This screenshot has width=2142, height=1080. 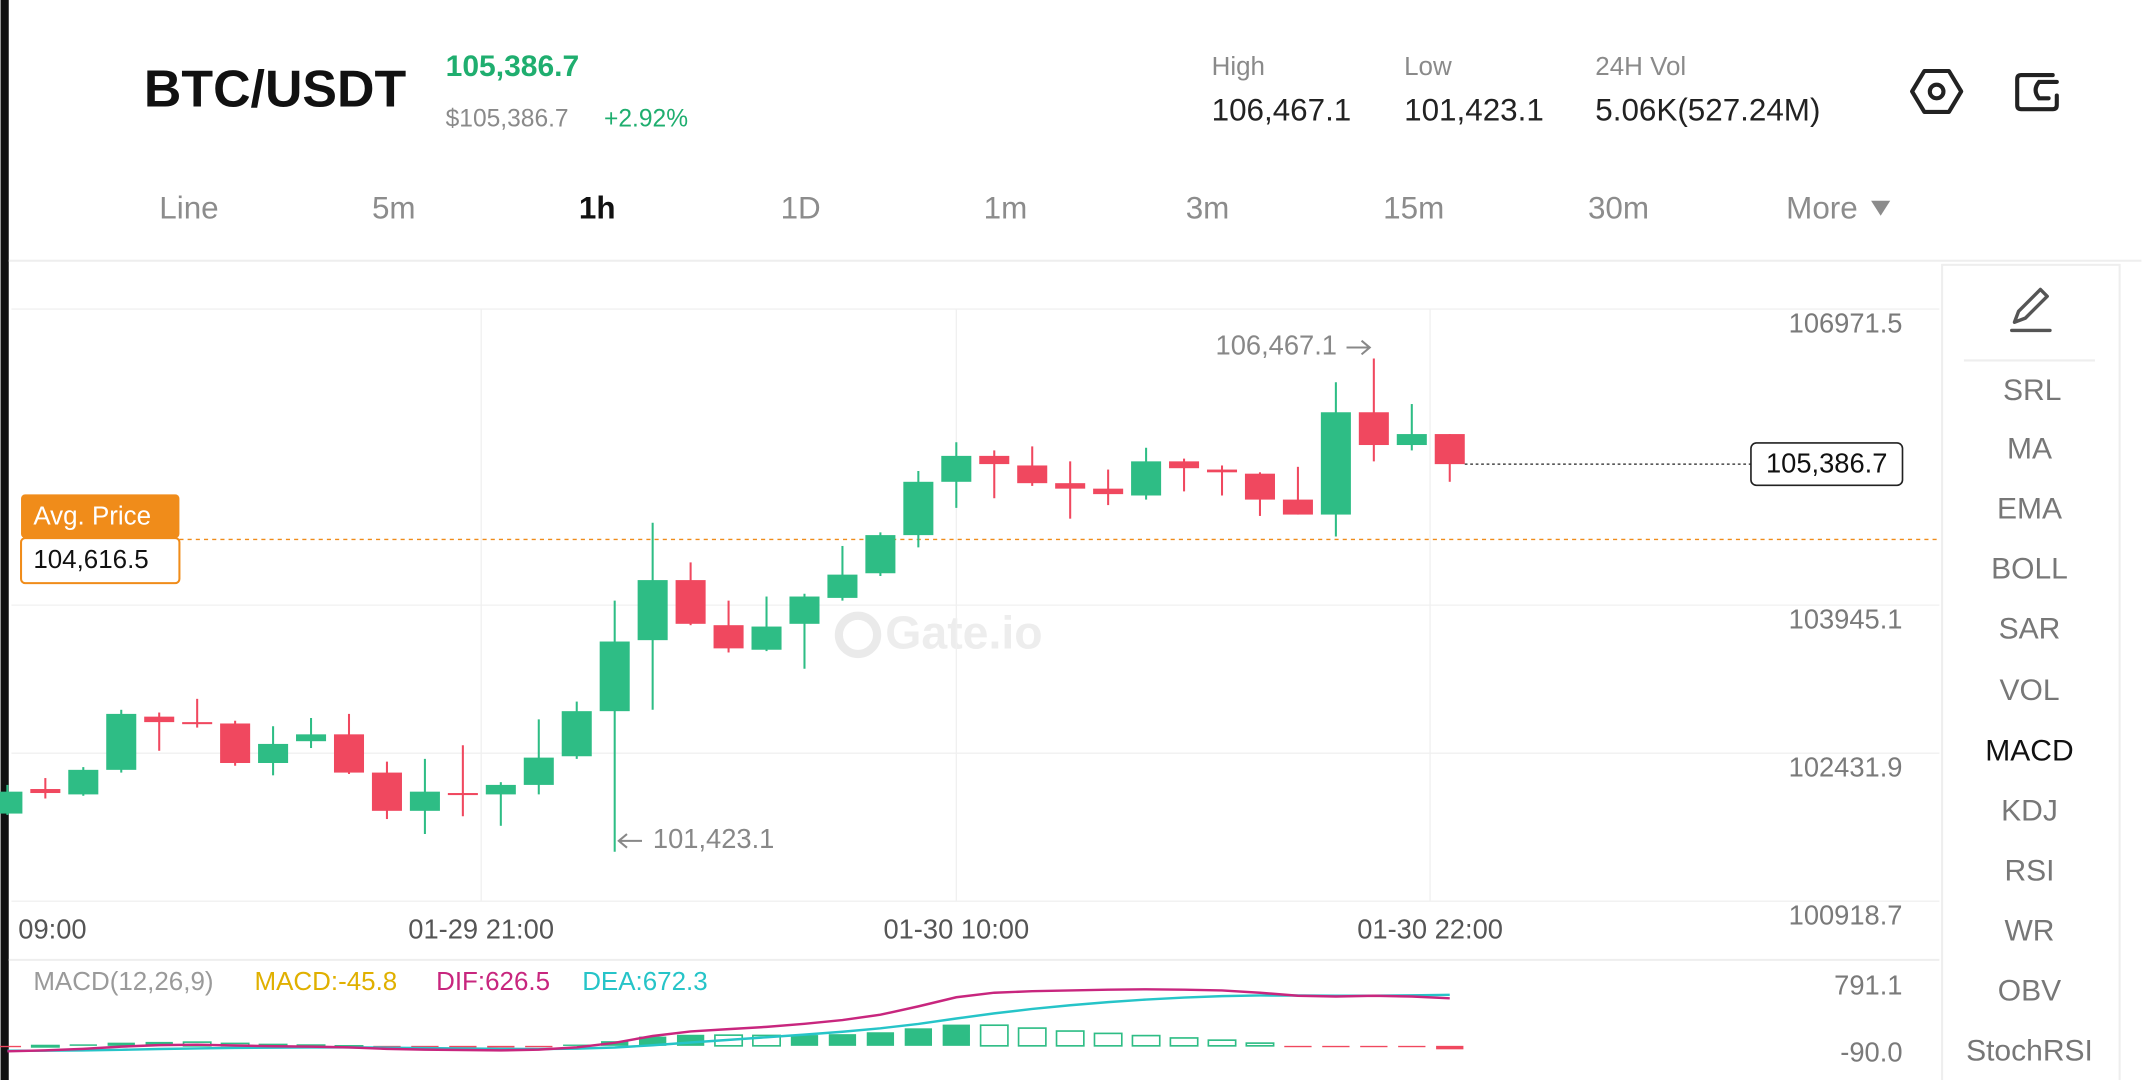 What do you see at coordinates (597, 208) in the screenshot?
I see `tab: 1h` at bounding box center [597, 208].